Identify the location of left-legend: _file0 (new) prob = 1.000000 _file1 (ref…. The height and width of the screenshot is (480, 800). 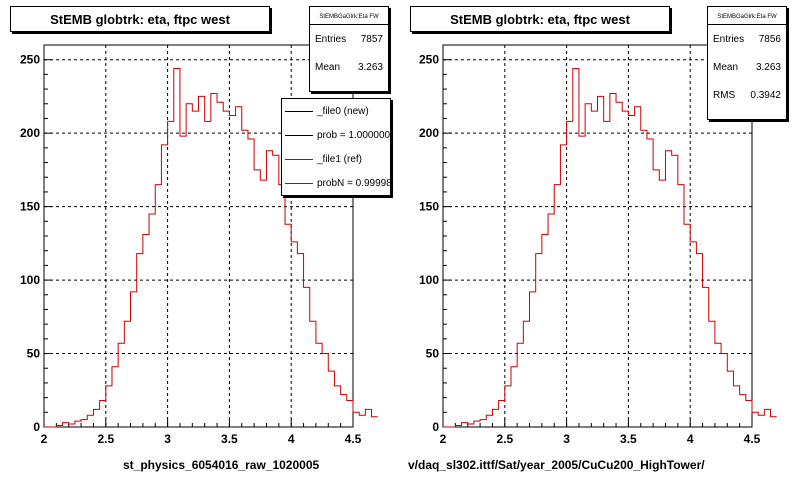
(336, 147).